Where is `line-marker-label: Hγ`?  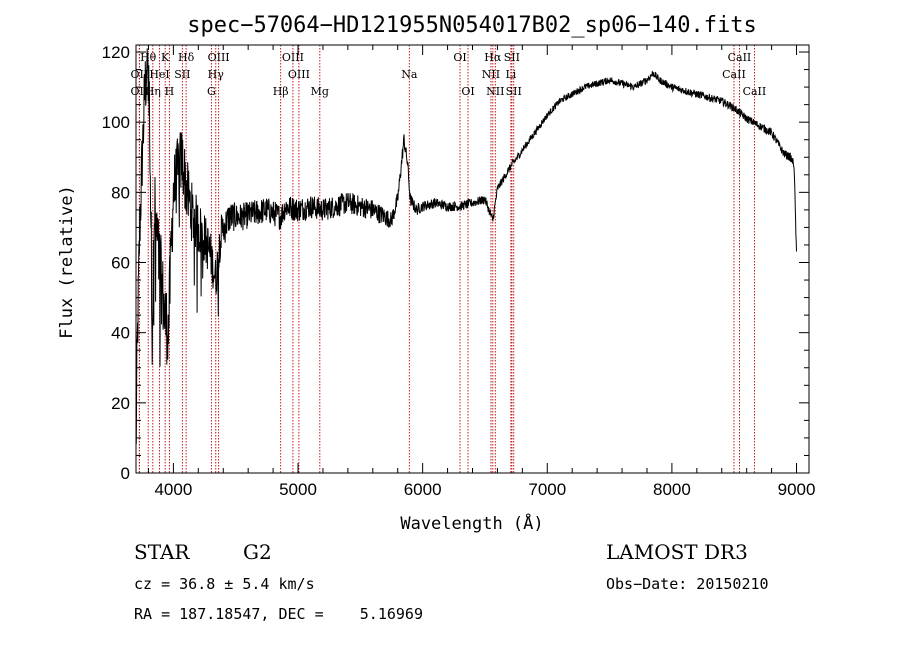 line-marker-label: Hγ is located at coordinates (216, 74).